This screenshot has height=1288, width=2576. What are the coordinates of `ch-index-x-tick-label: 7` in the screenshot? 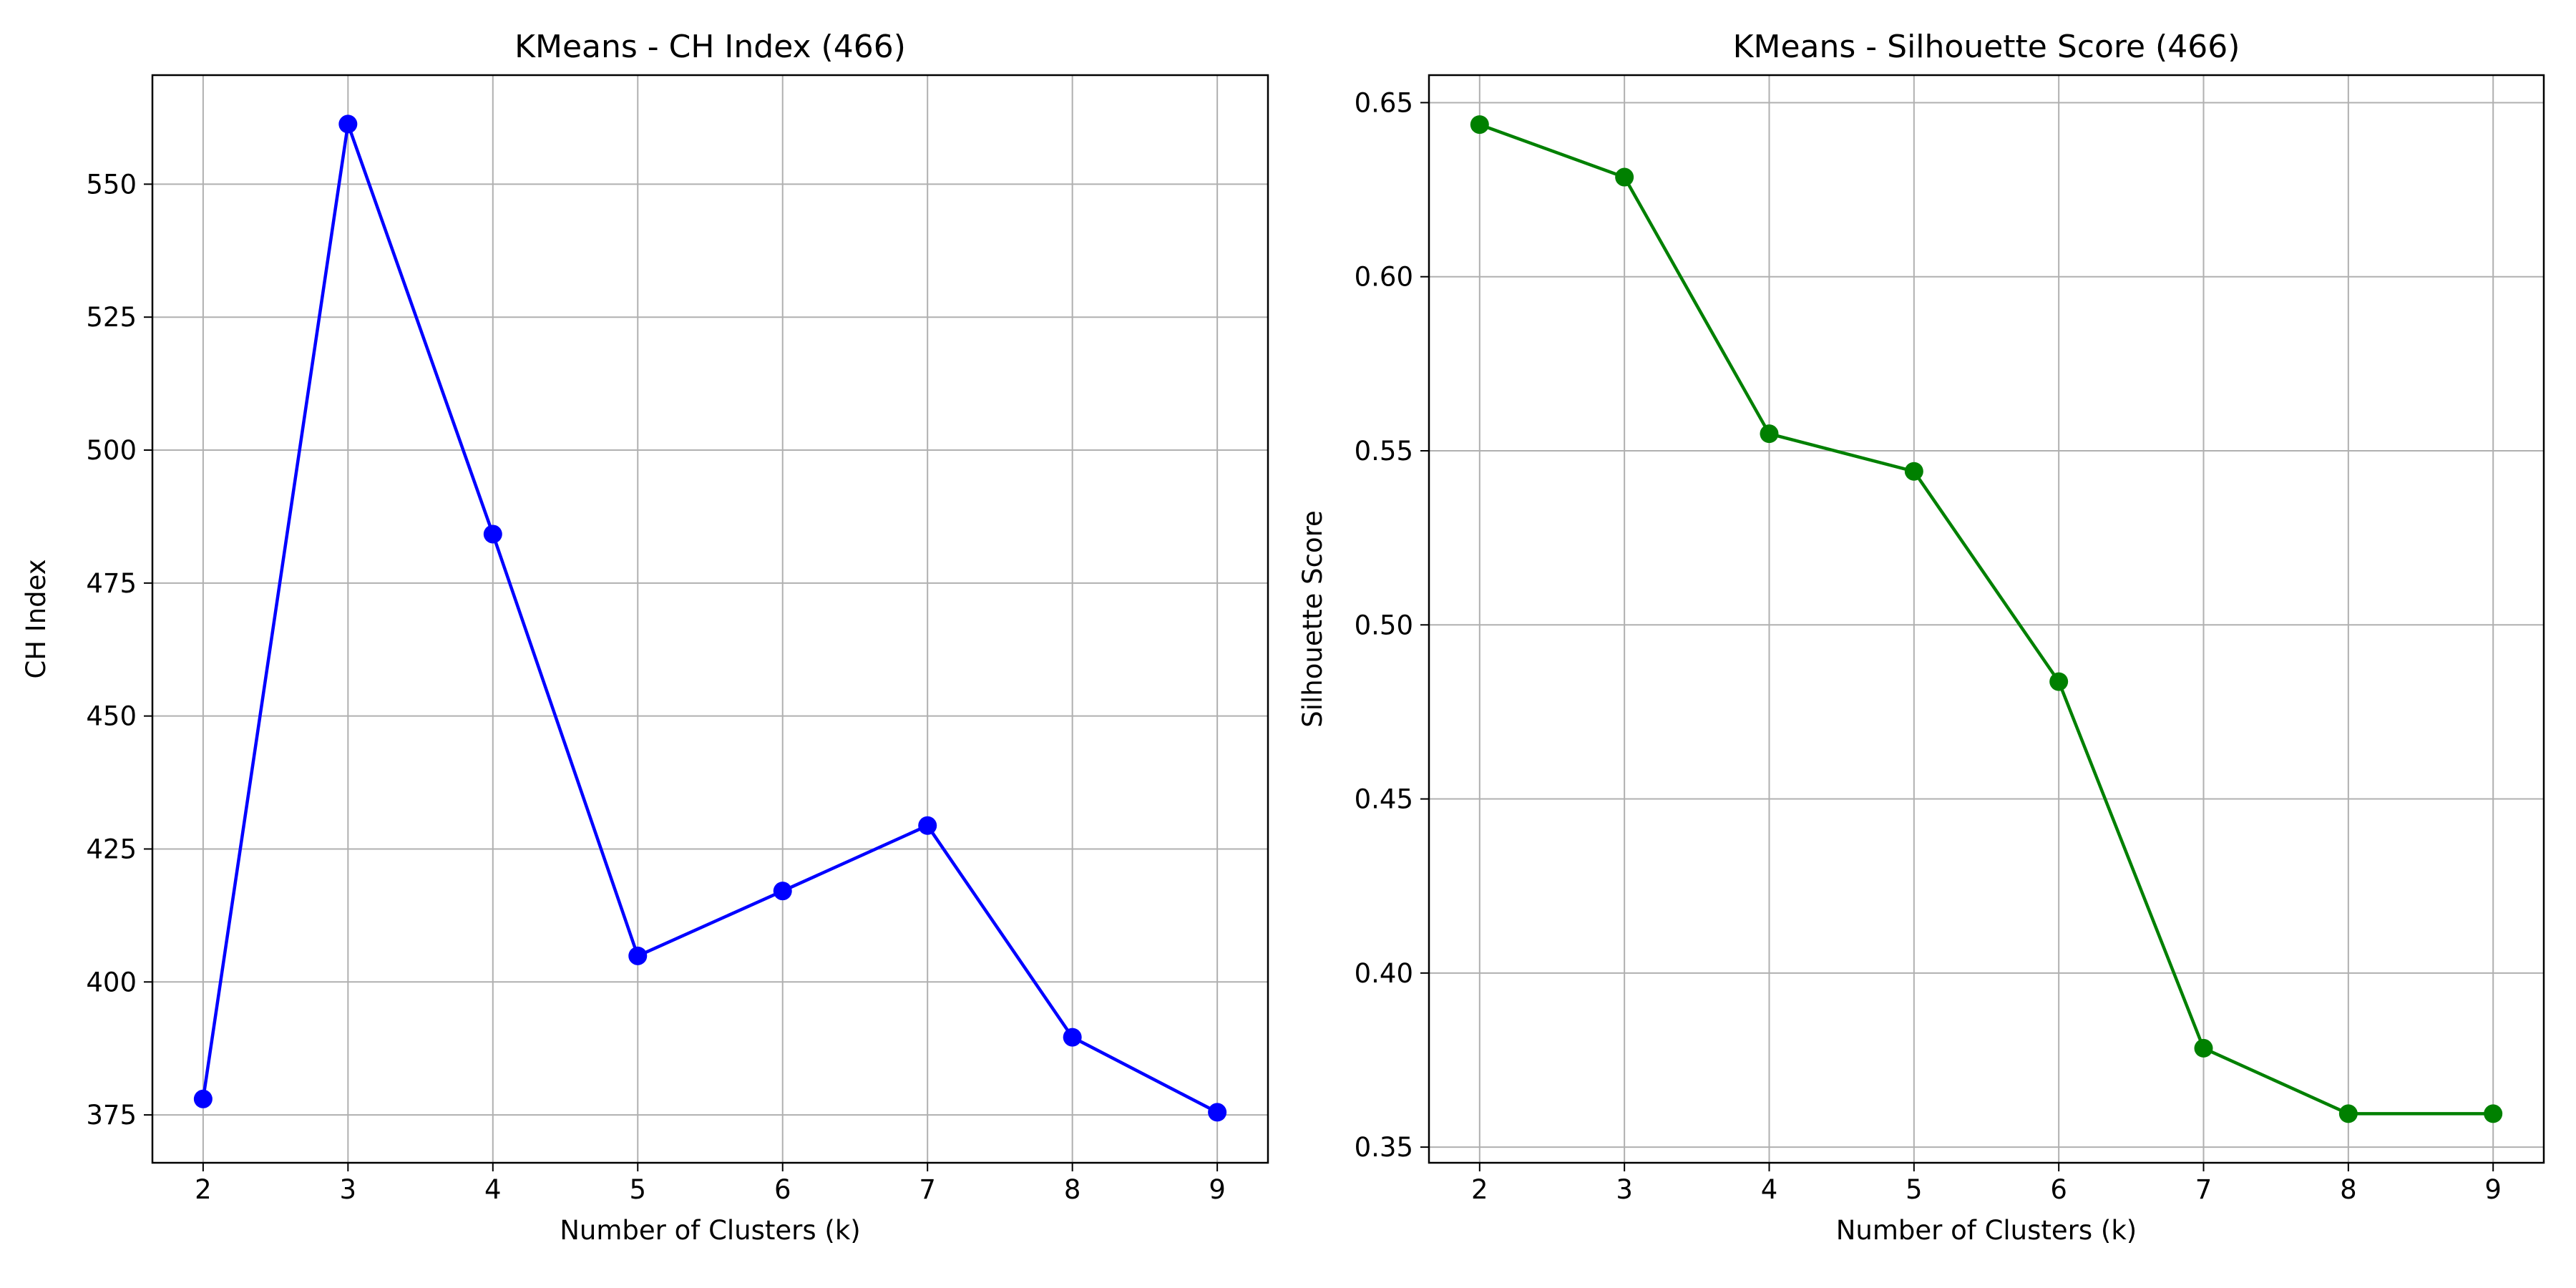 It's located at (928, 1189).